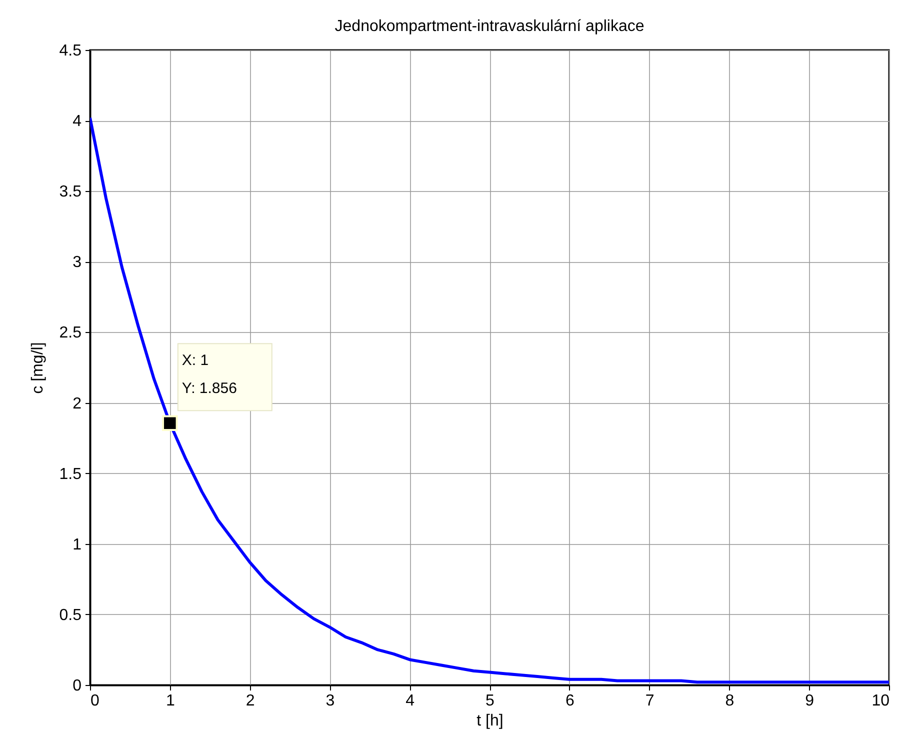 This screenshot has height=751, width=911. What do you see at coordinates (70, 192) in the screenshot?
I see `y-tick-label: 3.5` at bounding box center [70, 192].